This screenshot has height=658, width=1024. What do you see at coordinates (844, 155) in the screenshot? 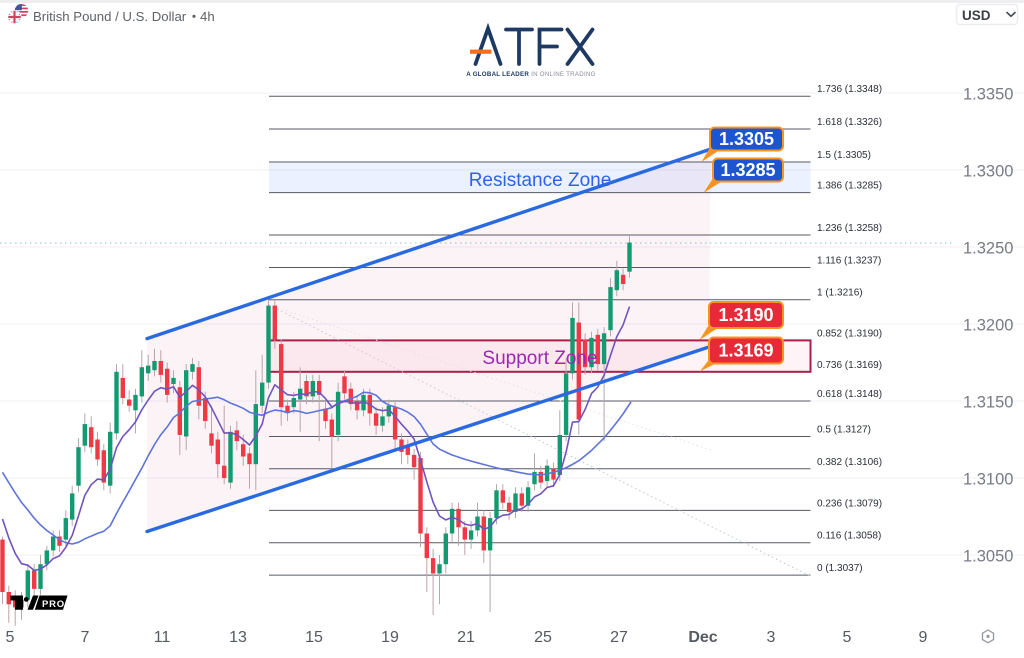
I see `svg-text: 1.5 (1.3305)` at bounding box center [844, 155].